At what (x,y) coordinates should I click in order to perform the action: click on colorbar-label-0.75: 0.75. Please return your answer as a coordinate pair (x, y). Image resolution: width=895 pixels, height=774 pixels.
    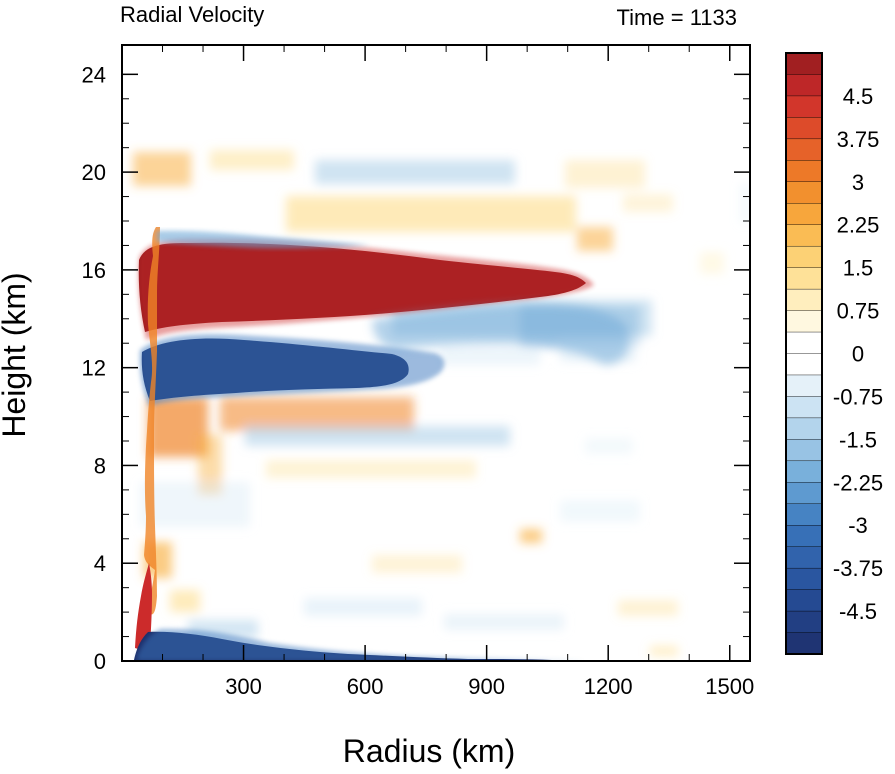
    Looking at the image, I should click on (858, 311).